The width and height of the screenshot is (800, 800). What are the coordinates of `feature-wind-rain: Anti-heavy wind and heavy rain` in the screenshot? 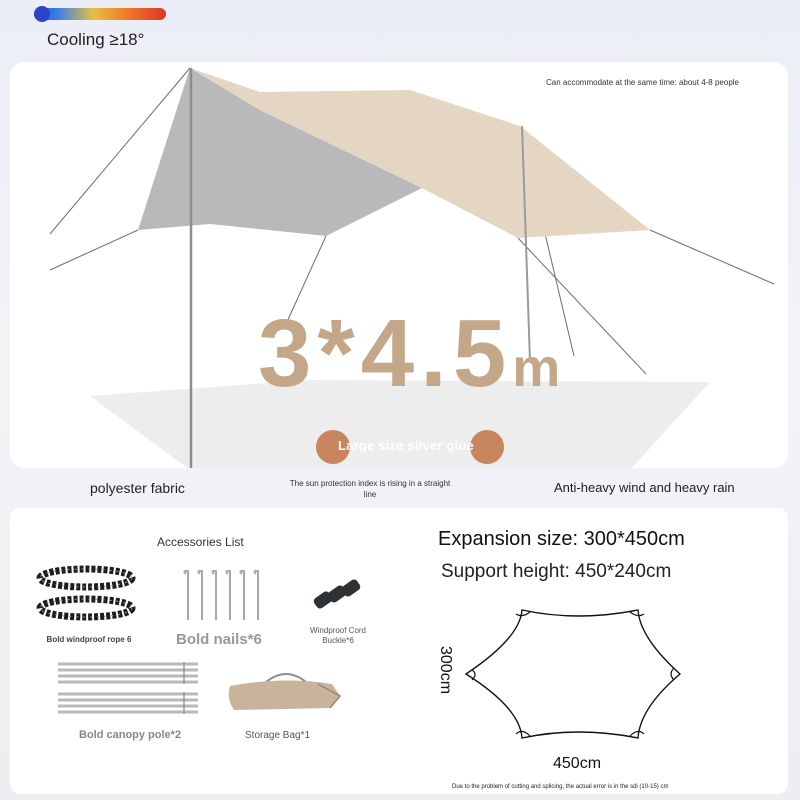 It's located at (644, 487).